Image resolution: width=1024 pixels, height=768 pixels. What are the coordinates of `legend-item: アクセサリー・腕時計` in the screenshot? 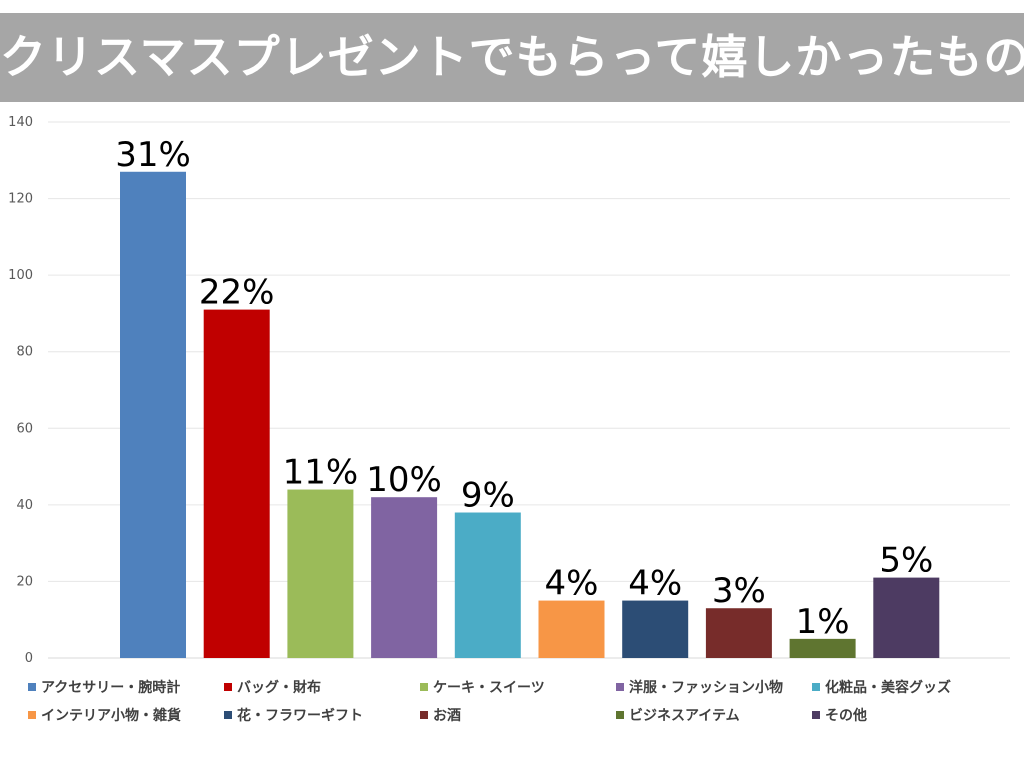 It's located at (126, 687).